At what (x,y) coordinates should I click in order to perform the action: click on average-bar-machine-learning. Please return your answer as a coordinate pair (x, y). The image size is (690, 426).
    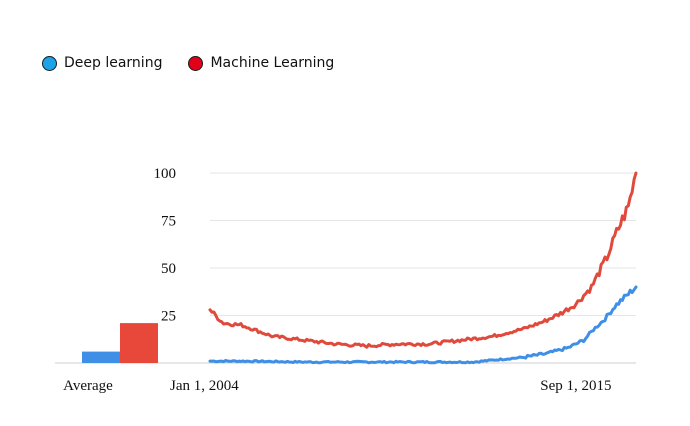
    Looking at the image, I should click on (139, 343).